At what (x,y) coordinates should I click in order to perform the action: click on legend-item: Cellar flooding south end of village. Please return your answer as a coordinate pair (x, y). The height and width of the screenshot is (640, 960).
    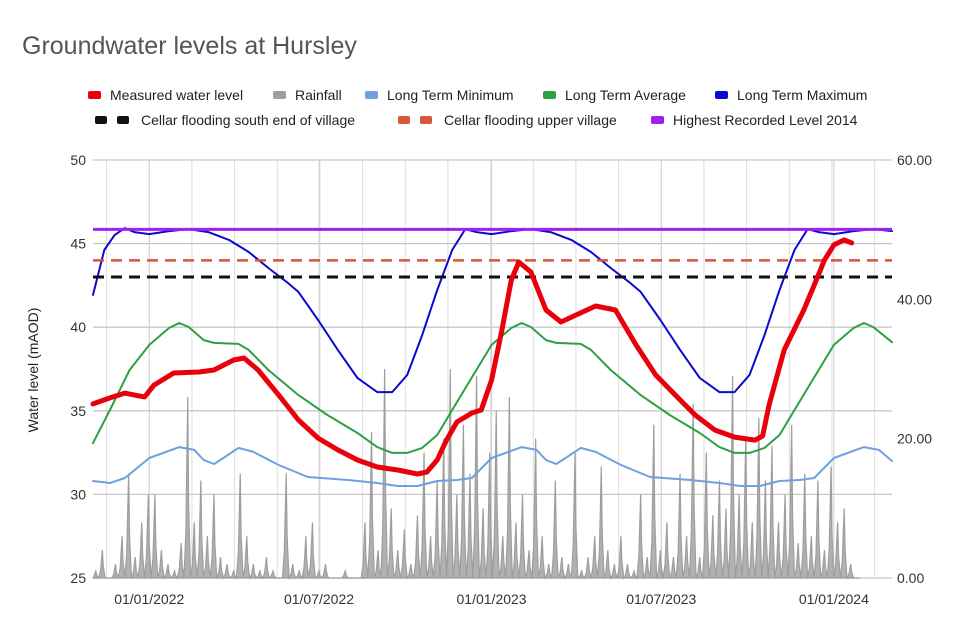
    Looking at the image, I should click on (225, 120).